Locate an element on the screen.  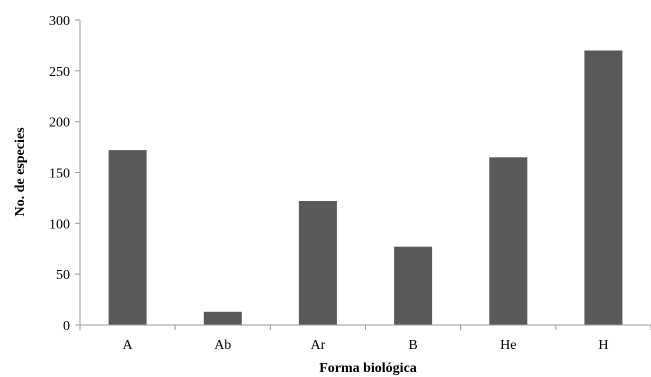
x-tick-label: Ab is located at coordinates (222, 345).